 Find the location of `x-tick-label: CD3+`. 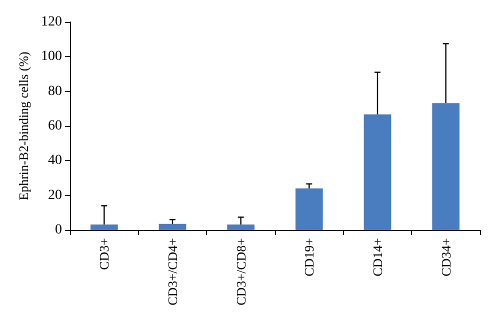

x-tick-label: CD3+ is located at coordinates (104, 254).